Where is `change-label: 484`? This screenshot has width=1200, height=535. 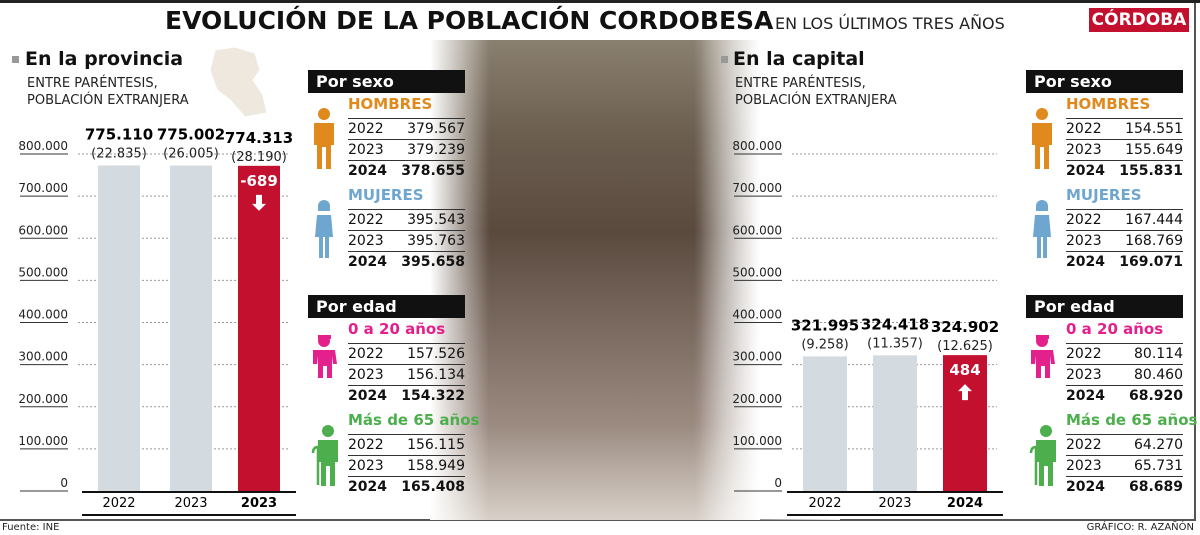 change-label: 484 is located at coordinates (964, 370).